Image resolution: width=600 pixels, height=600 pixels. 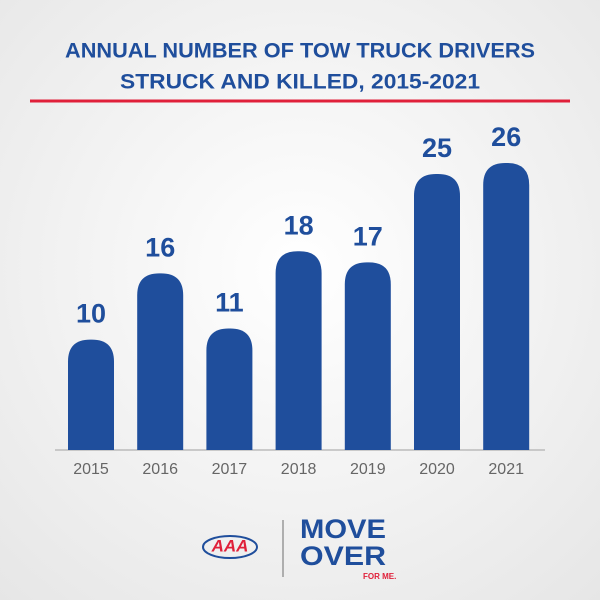 What do you see at coordinates (300, 51) in the screenshot?
I see `chart-title: ANNUAL NUMBER OF TOW TRUCK DRIVERS` at bounding box center [300, 51].